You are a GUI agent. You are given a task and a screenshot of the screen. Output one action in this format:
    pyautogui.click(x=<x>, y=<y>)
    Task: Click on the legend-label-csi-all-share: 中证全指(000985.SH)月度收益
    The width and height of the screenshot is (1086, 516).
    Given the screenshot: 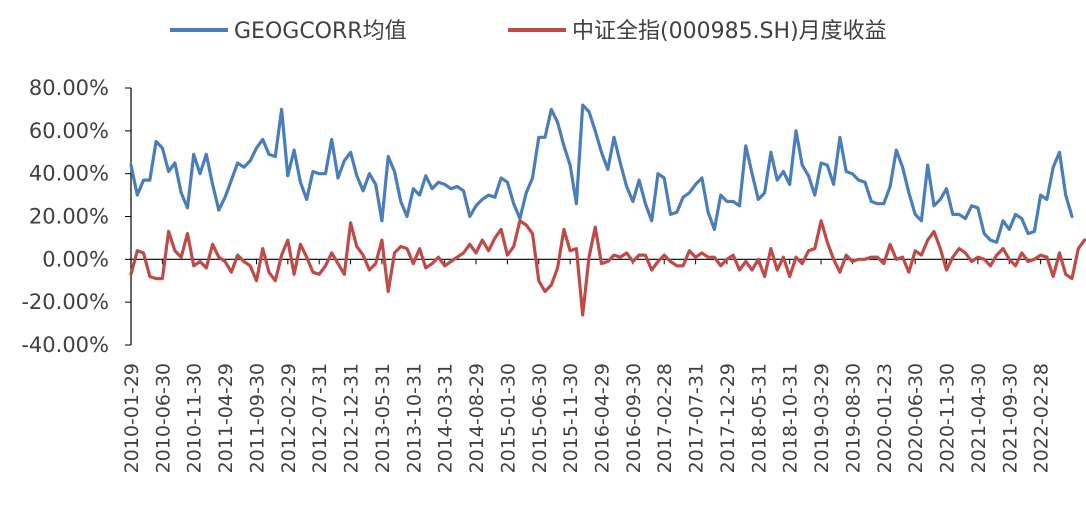 What is the action you would take?
    pyautogui.click(x=729, y=31)
    